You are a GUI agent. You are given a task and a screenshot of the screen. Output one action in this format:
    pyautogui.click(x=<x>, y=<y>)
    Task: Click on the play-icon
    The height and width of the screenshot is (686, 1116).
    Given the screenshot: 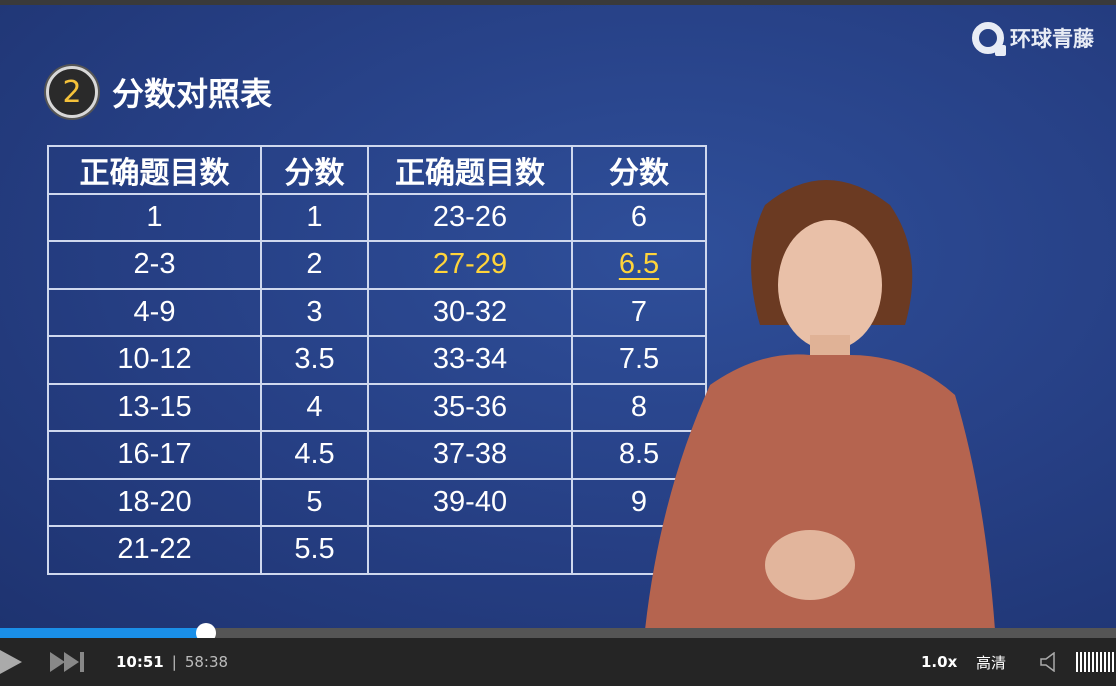 What is the action you would take?
    pyautogui.click(x=11, y=662)
    